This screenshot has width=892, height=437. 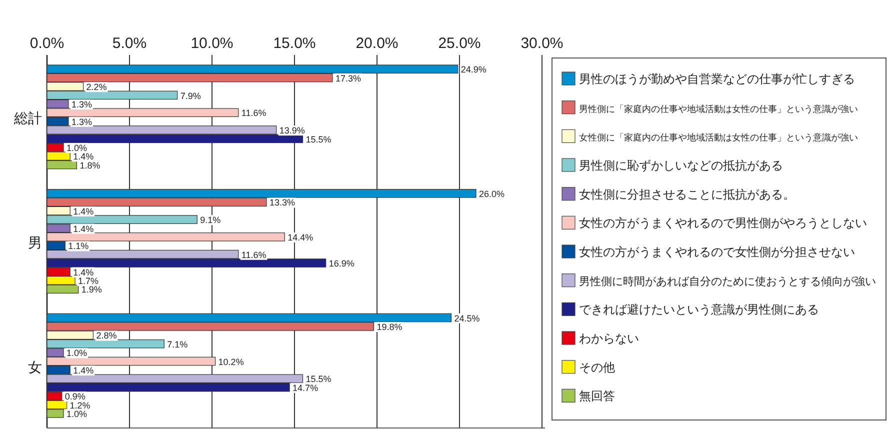 I want to click on data-label: 7.9%, so click(x=190, y=95).